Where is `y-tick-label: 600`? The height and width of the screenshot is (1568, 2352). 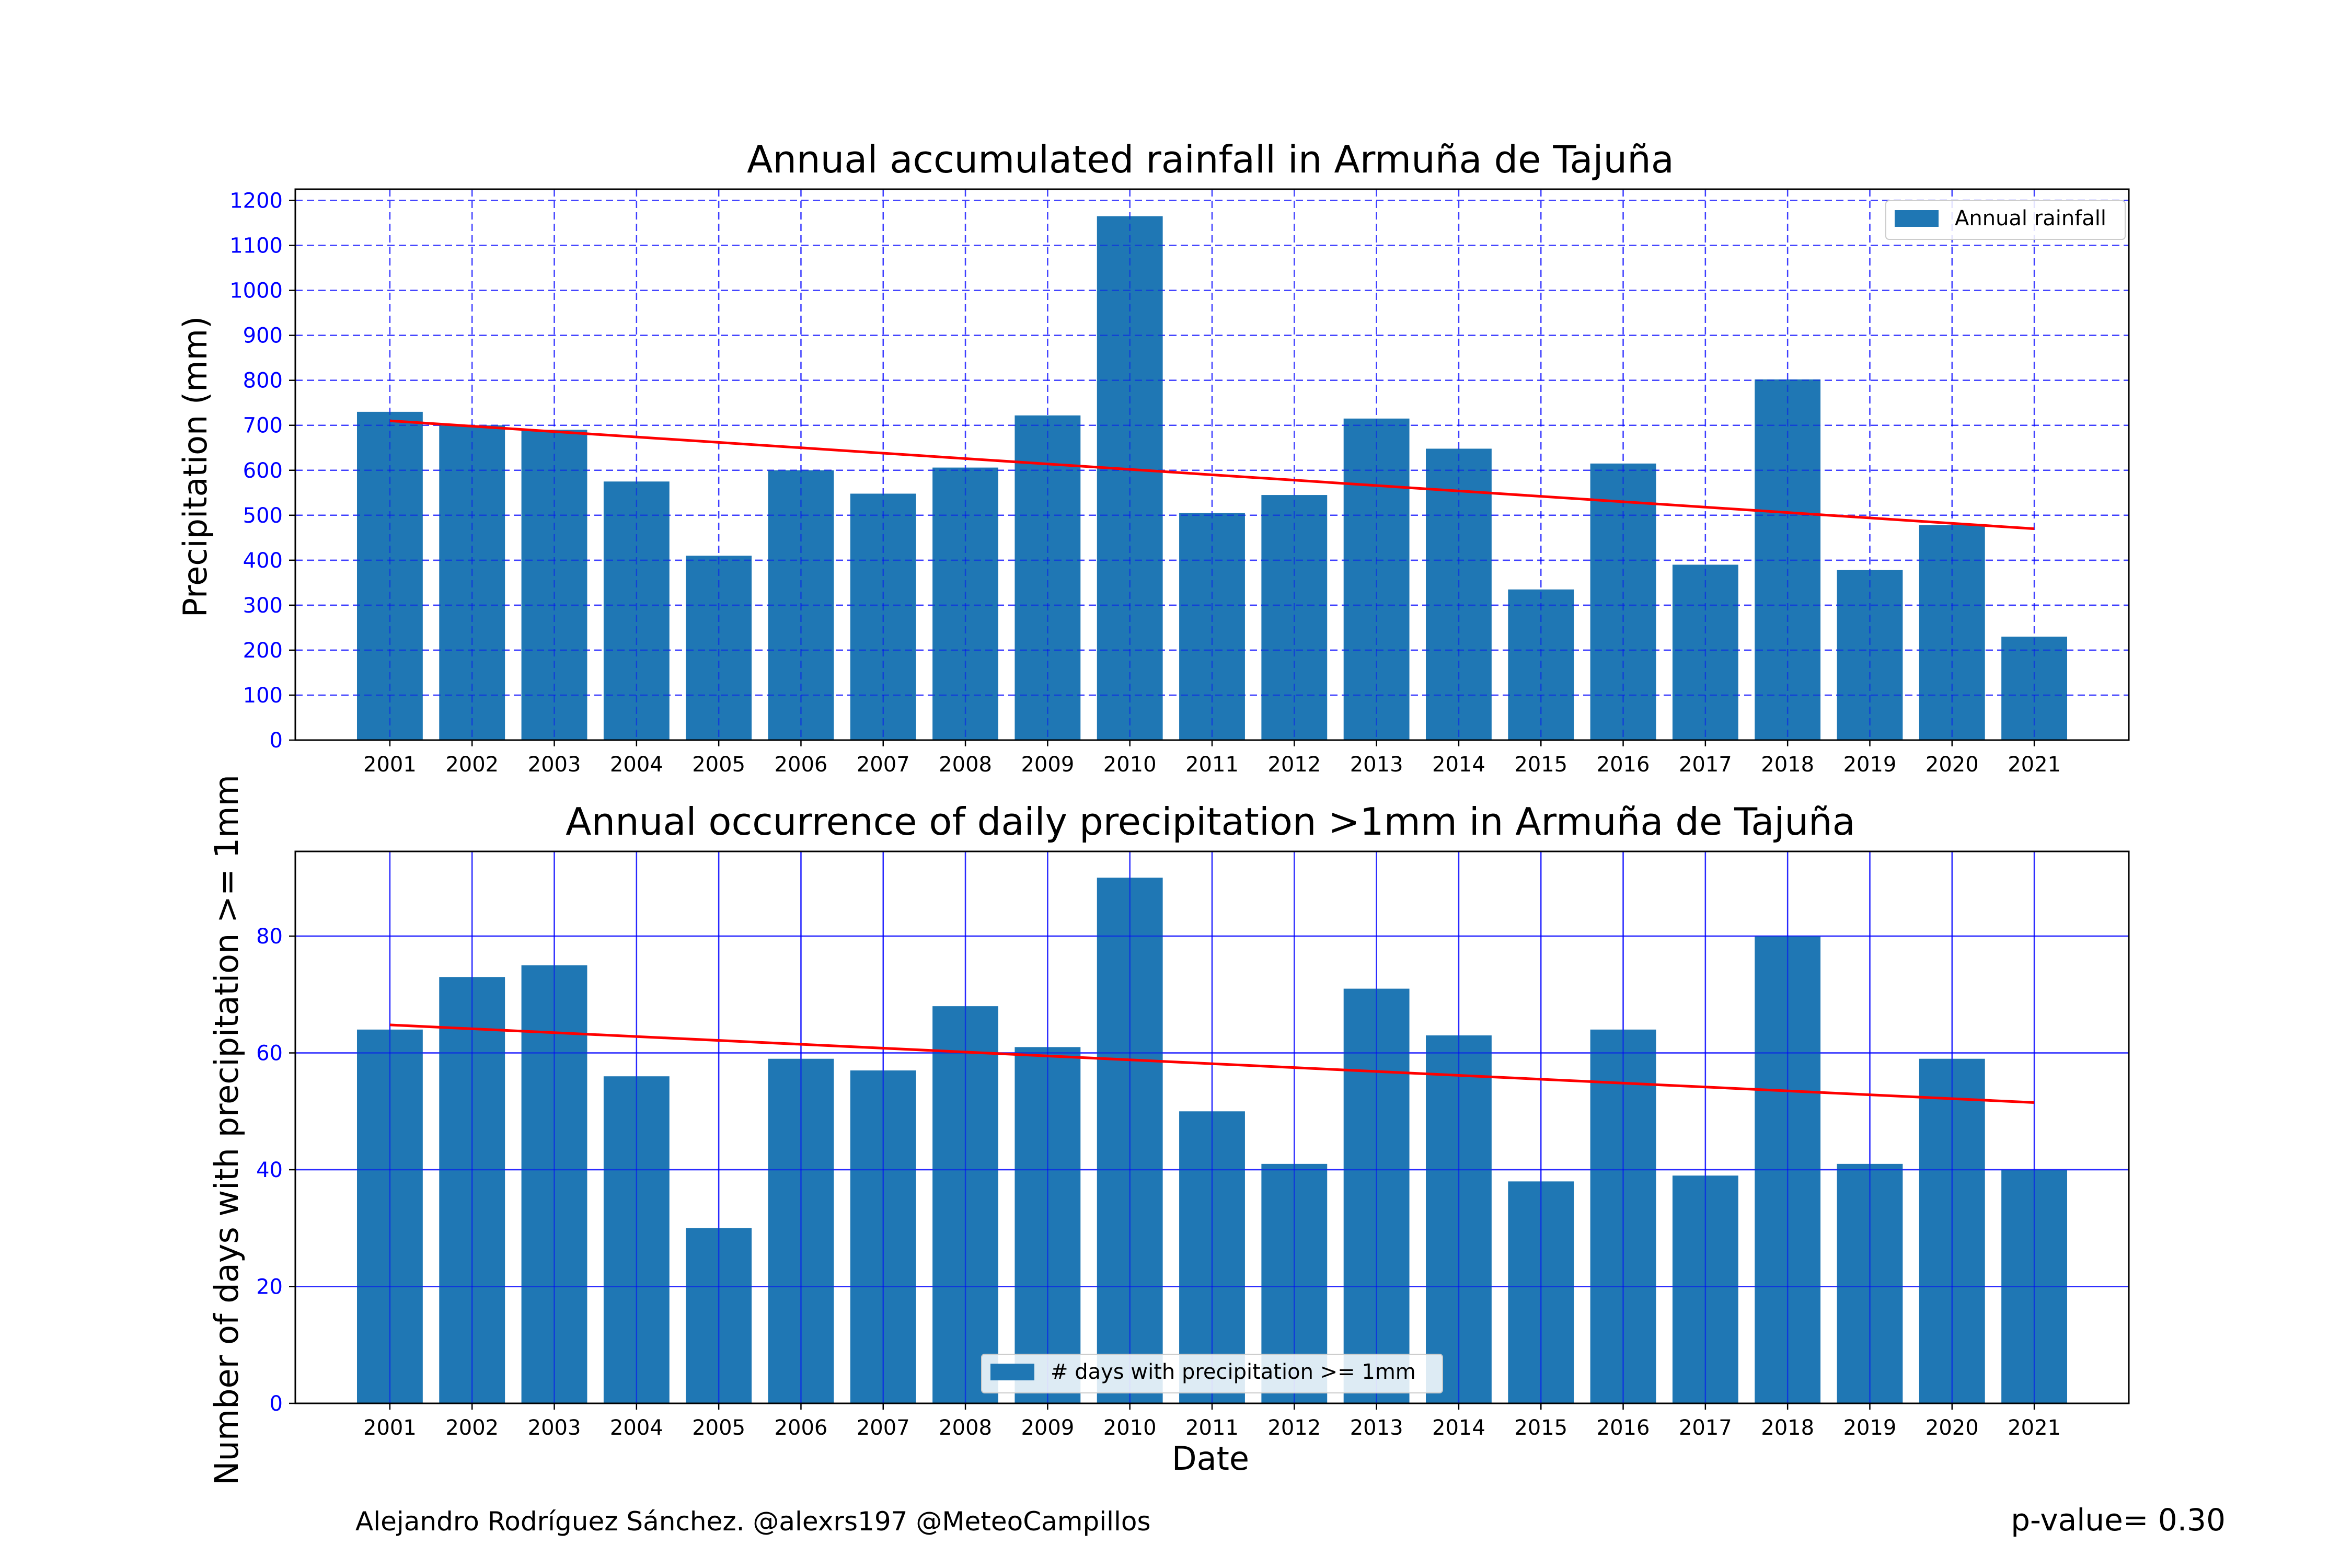
y-tick-label: 600 is located at coordinates (263, 471).